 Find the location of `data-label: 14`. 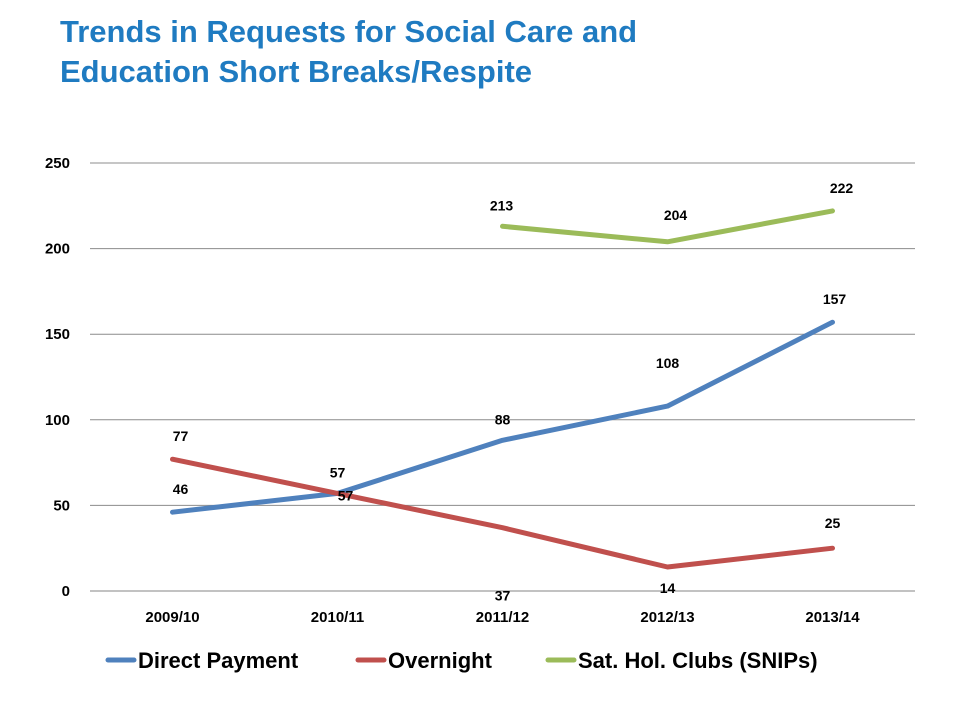

data-label: 14 is located at coordinates (668, 588).